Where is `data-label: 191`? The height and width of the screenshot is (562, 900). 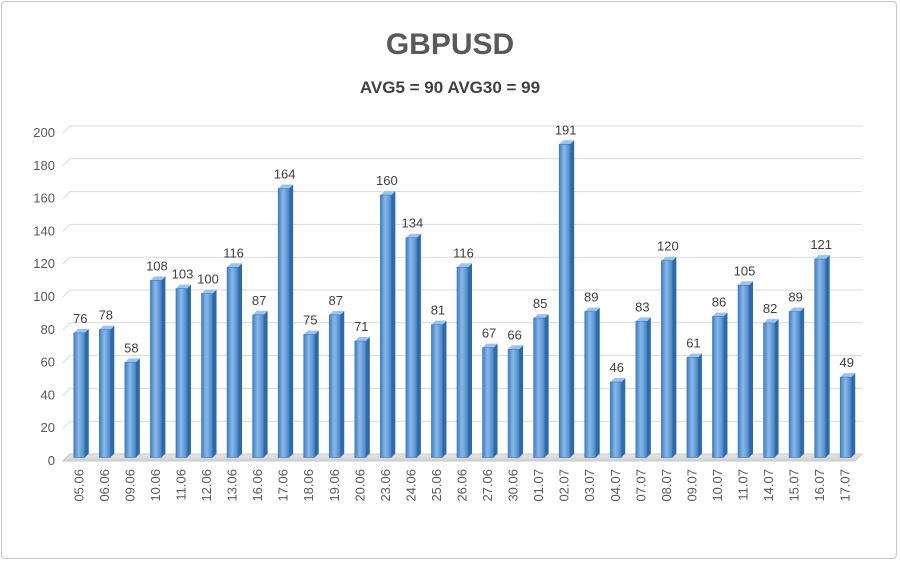 data-label: 191 is located at coordinates (566, 129).